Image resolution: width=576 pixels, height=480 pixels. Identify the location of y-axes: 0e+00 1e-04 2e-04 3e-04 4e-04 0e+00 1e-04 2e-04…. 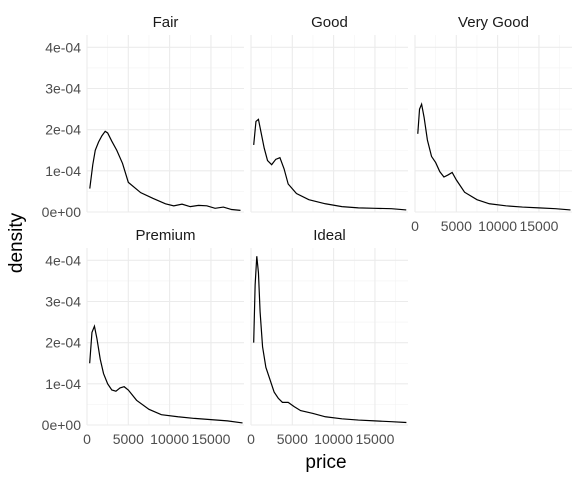
(62, 236).